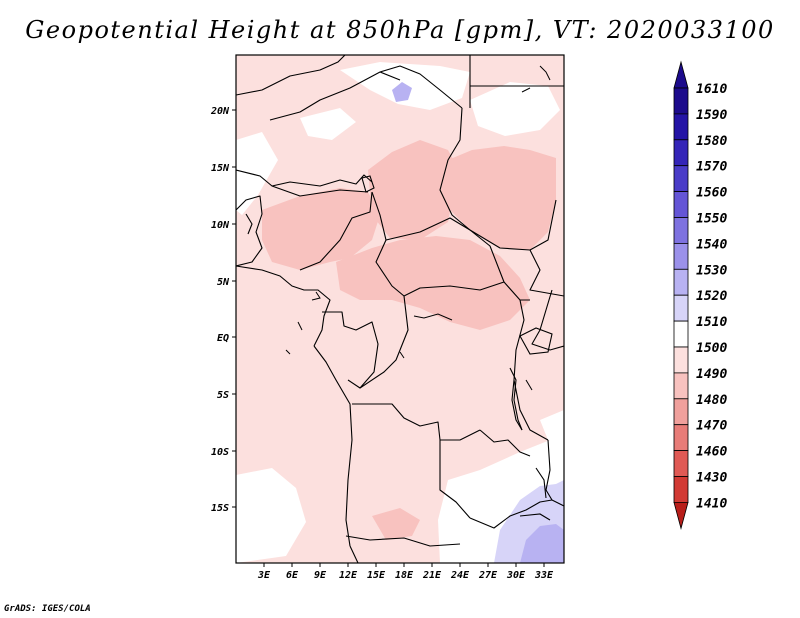 The width and height of the screenshot is (800, 618). I want to click on colorbar-label: 1470, so click(711, 426).